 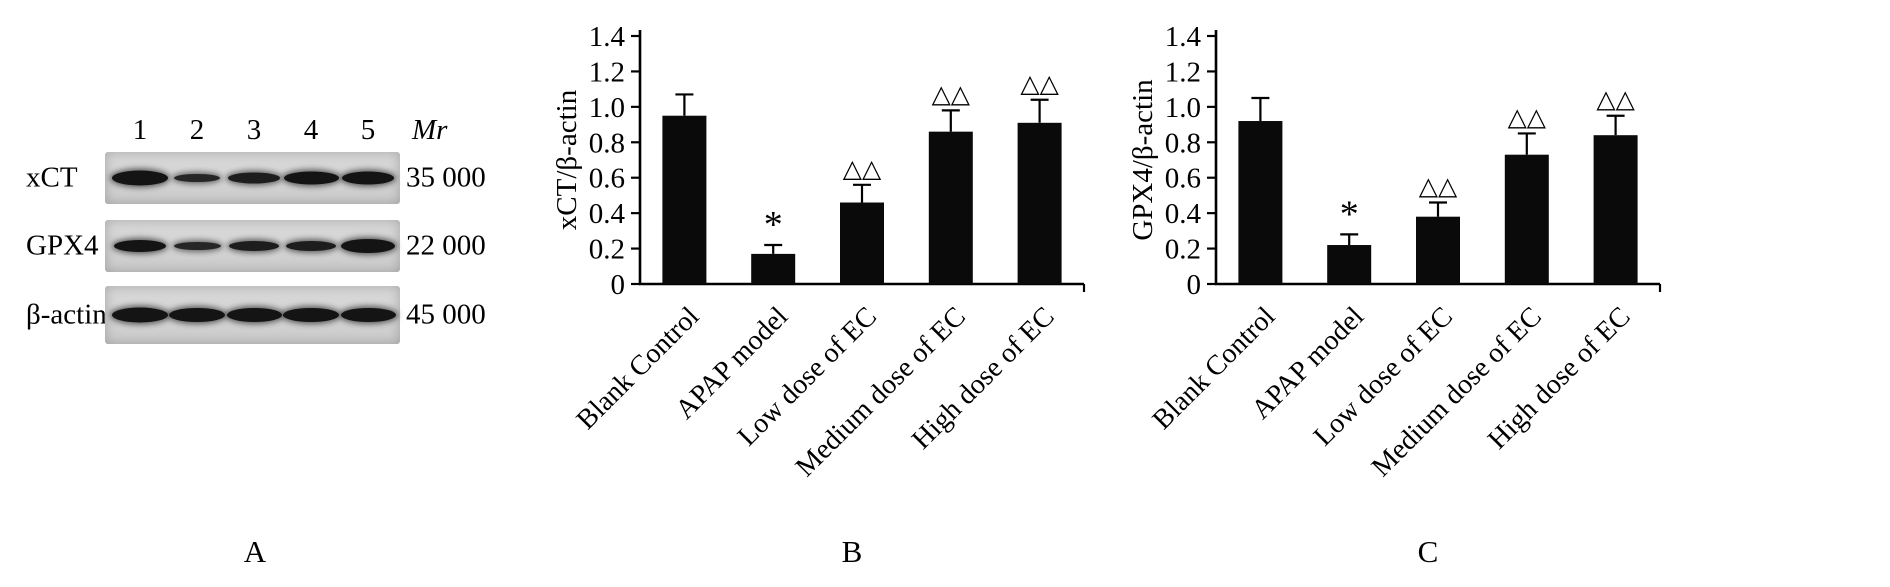 What do you see at coordinates (852, 551) in the screenshot?
I see `panel-letter: B` at bounding box center [852, 551].